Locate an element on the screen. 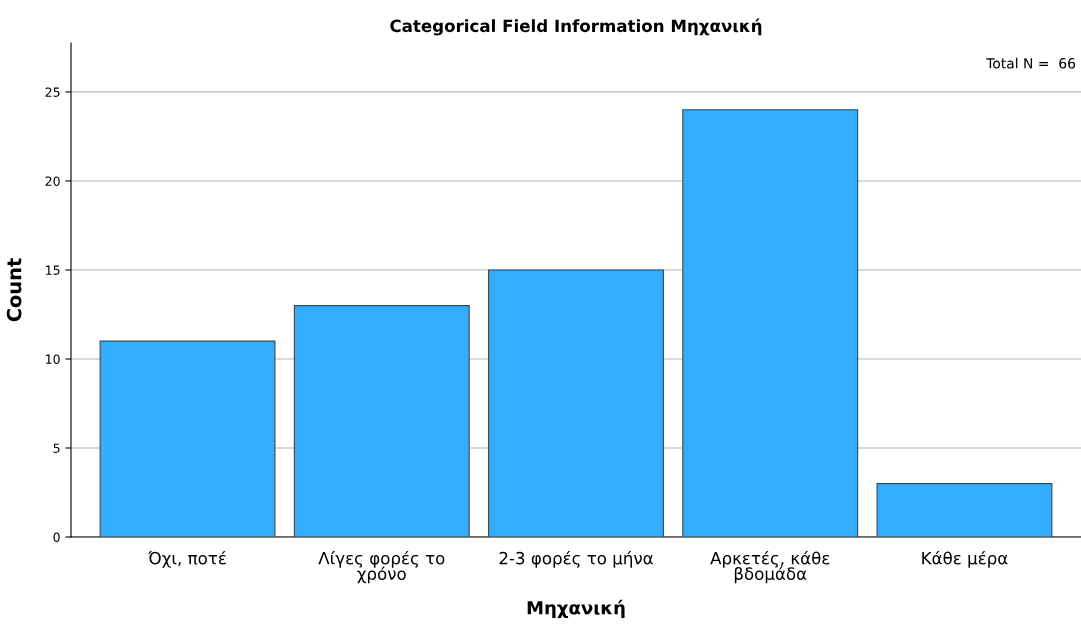 The width and height of the screenshot is (1081, 641). x-tick-label: Αρκετές, κάθε βδομάδα is located at coordinates (770, 567).